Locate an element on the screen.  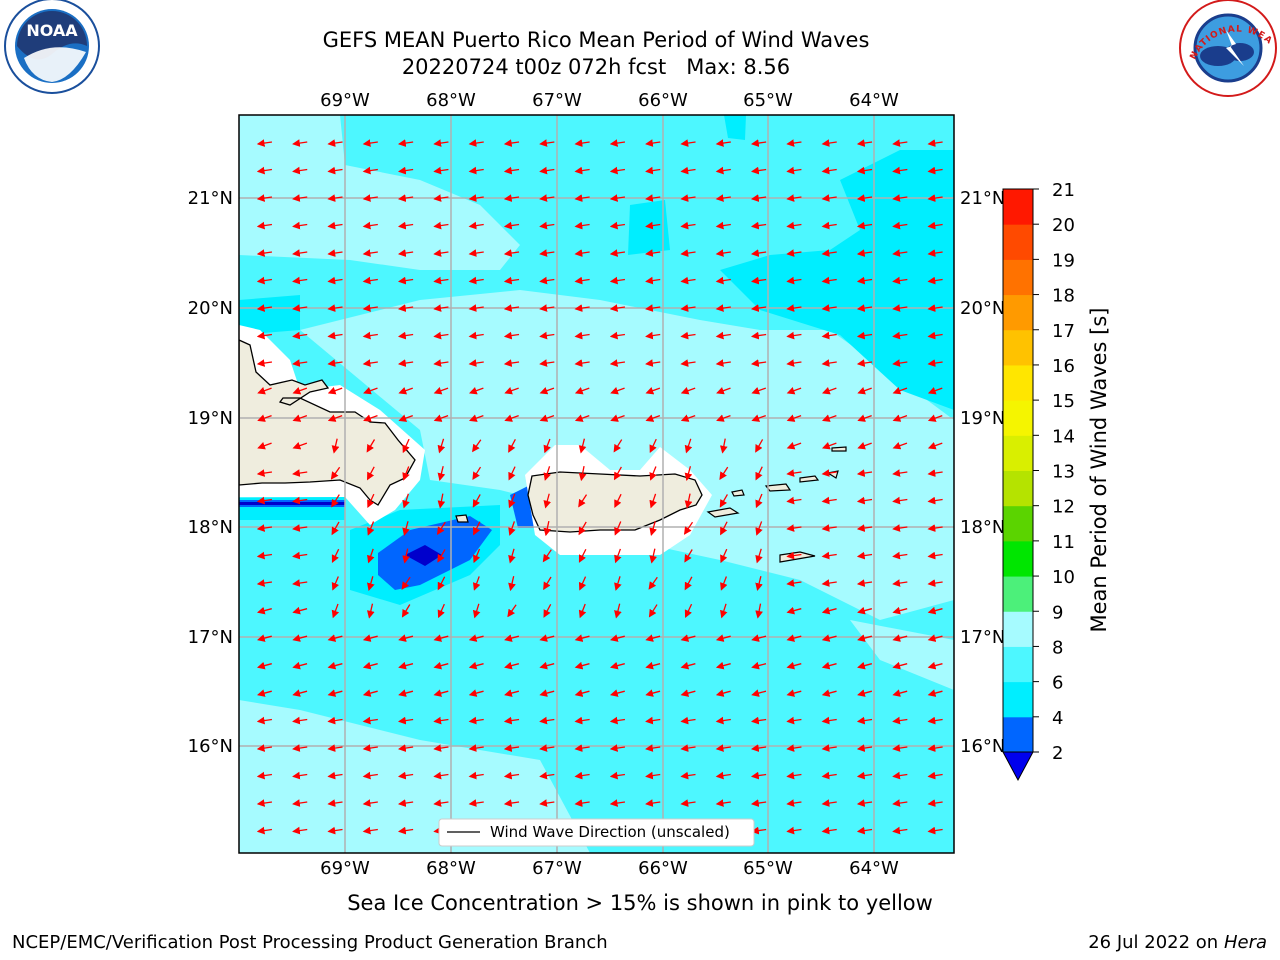
hispaniola-land is located at coordinates (327, 422).